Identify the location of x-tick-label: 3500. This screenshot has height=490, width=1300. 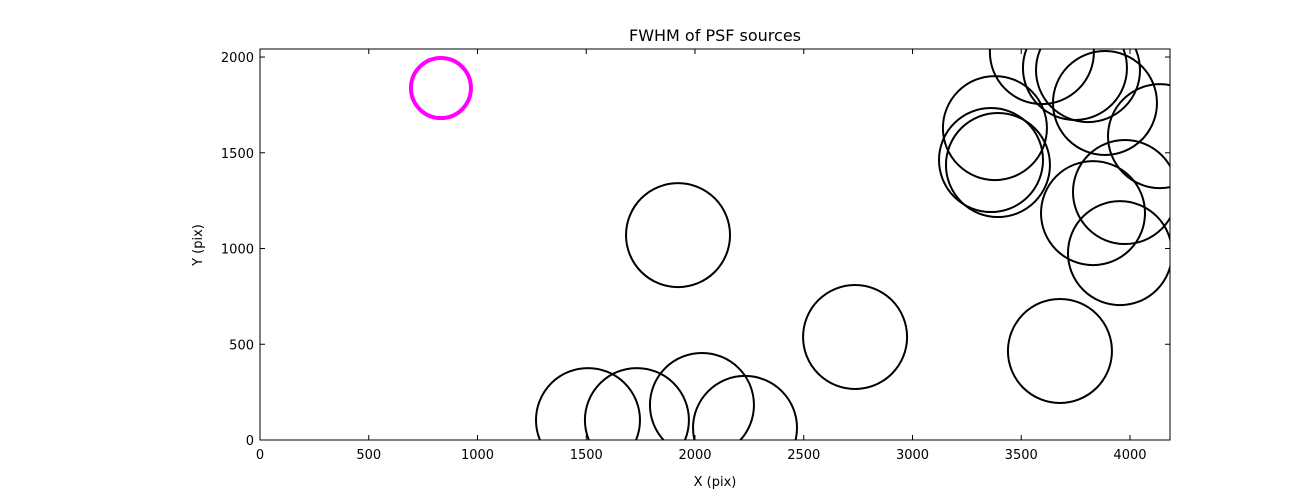
(1021, 455).